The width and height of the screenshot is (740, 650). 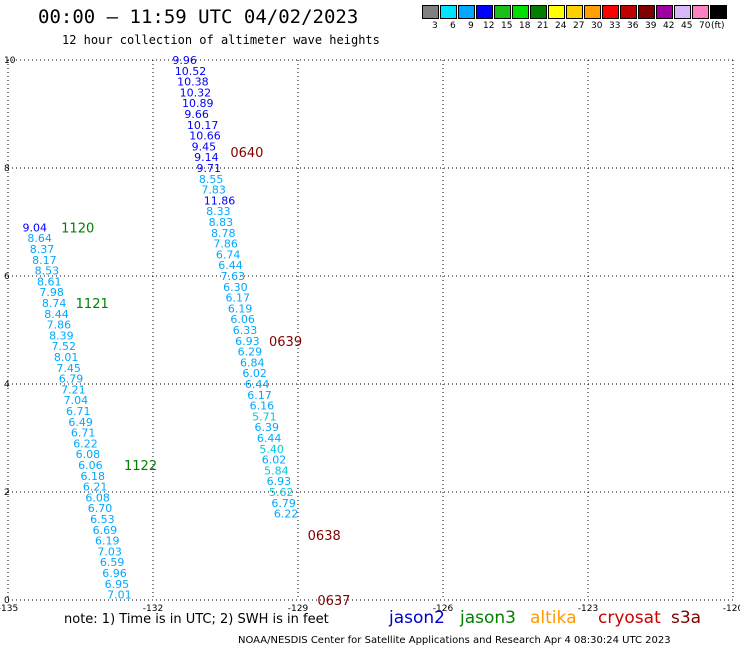 I want to click on colorbar-label: 27, so click(x=579, y=26).